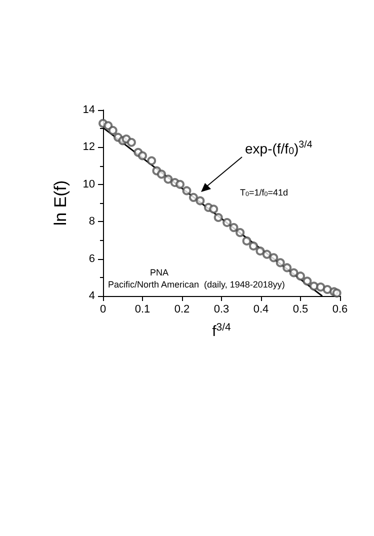  Describe the element at coordinates (196, 285) in the screenshot. I see `annotation: Pacific/North American (daily, 1948-2018yy)` at that location.